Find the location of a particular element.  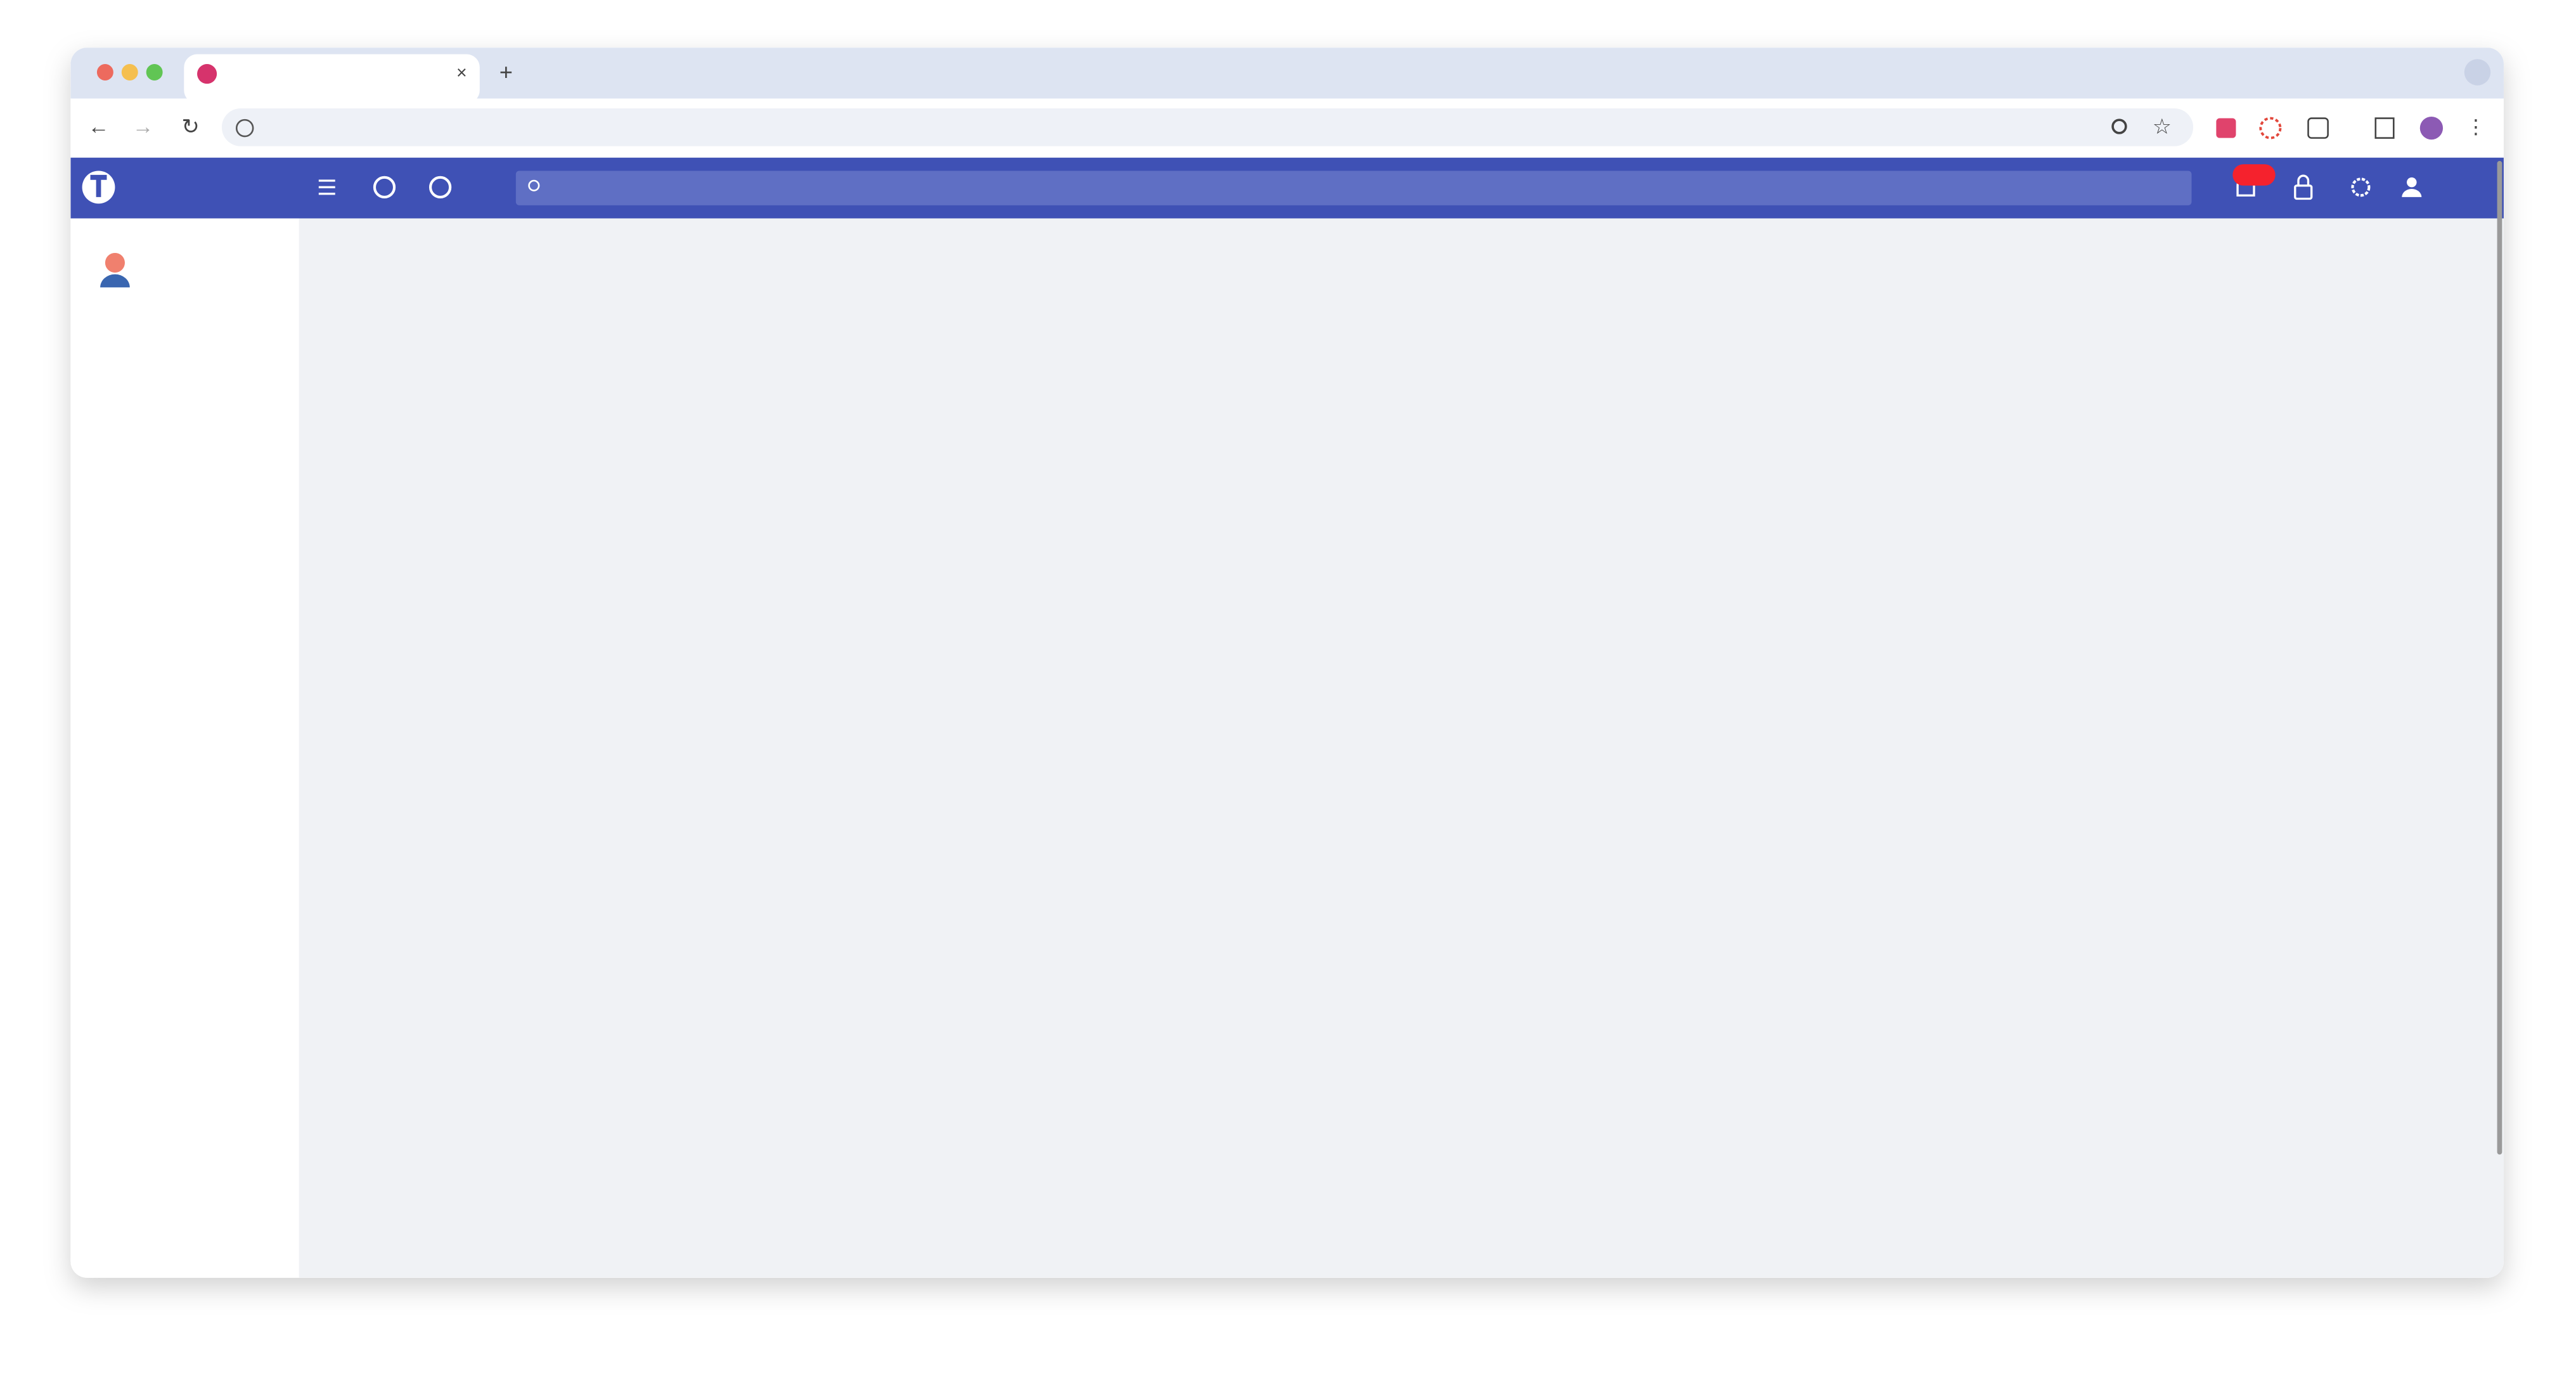

user-icon-body is located at coordinates (2412, 192).